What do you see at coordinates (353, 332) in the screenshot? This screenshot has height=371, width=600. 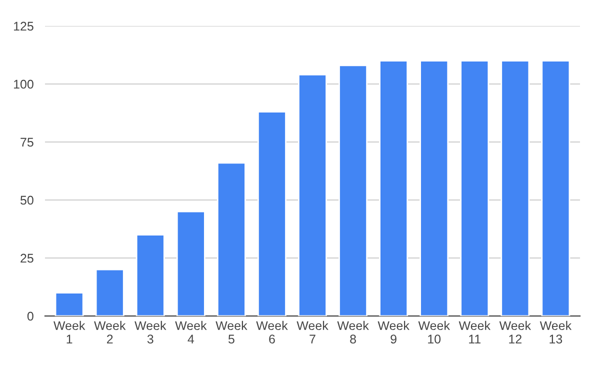 I see `x-tick-label: Week 8` at bounding box center [353, 332].